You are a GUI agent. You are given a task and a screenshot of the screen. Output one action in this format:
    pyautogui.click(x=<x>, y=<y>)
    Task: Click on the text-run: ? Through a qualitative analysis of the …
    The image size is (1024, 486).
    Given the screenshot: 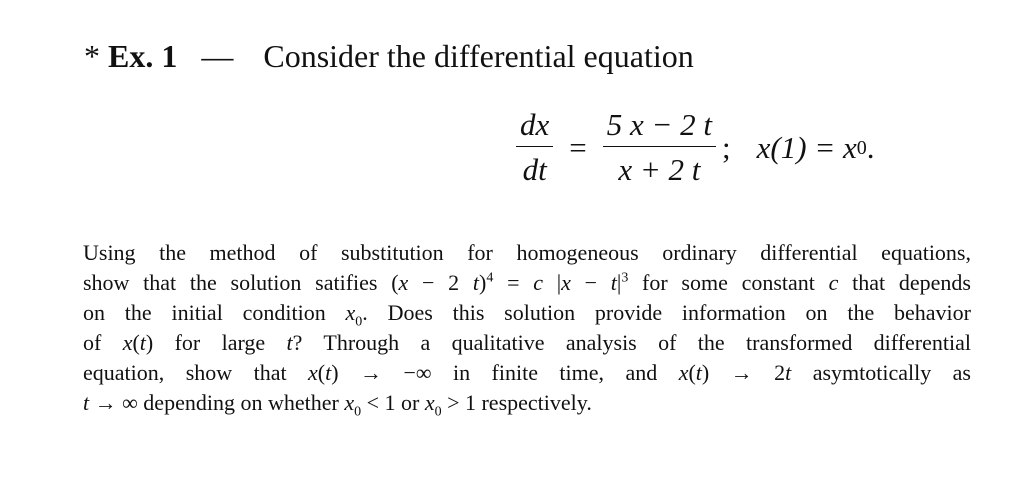 What is the action you would take?
    pyautogui.click(x=631, y=342)
    